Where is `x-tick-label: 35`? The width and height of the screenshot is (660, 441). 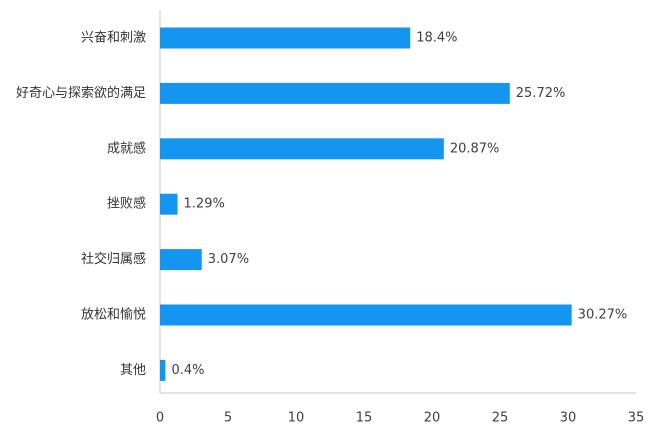 x-tick-label: 35 is located at coordinates (636, 418).